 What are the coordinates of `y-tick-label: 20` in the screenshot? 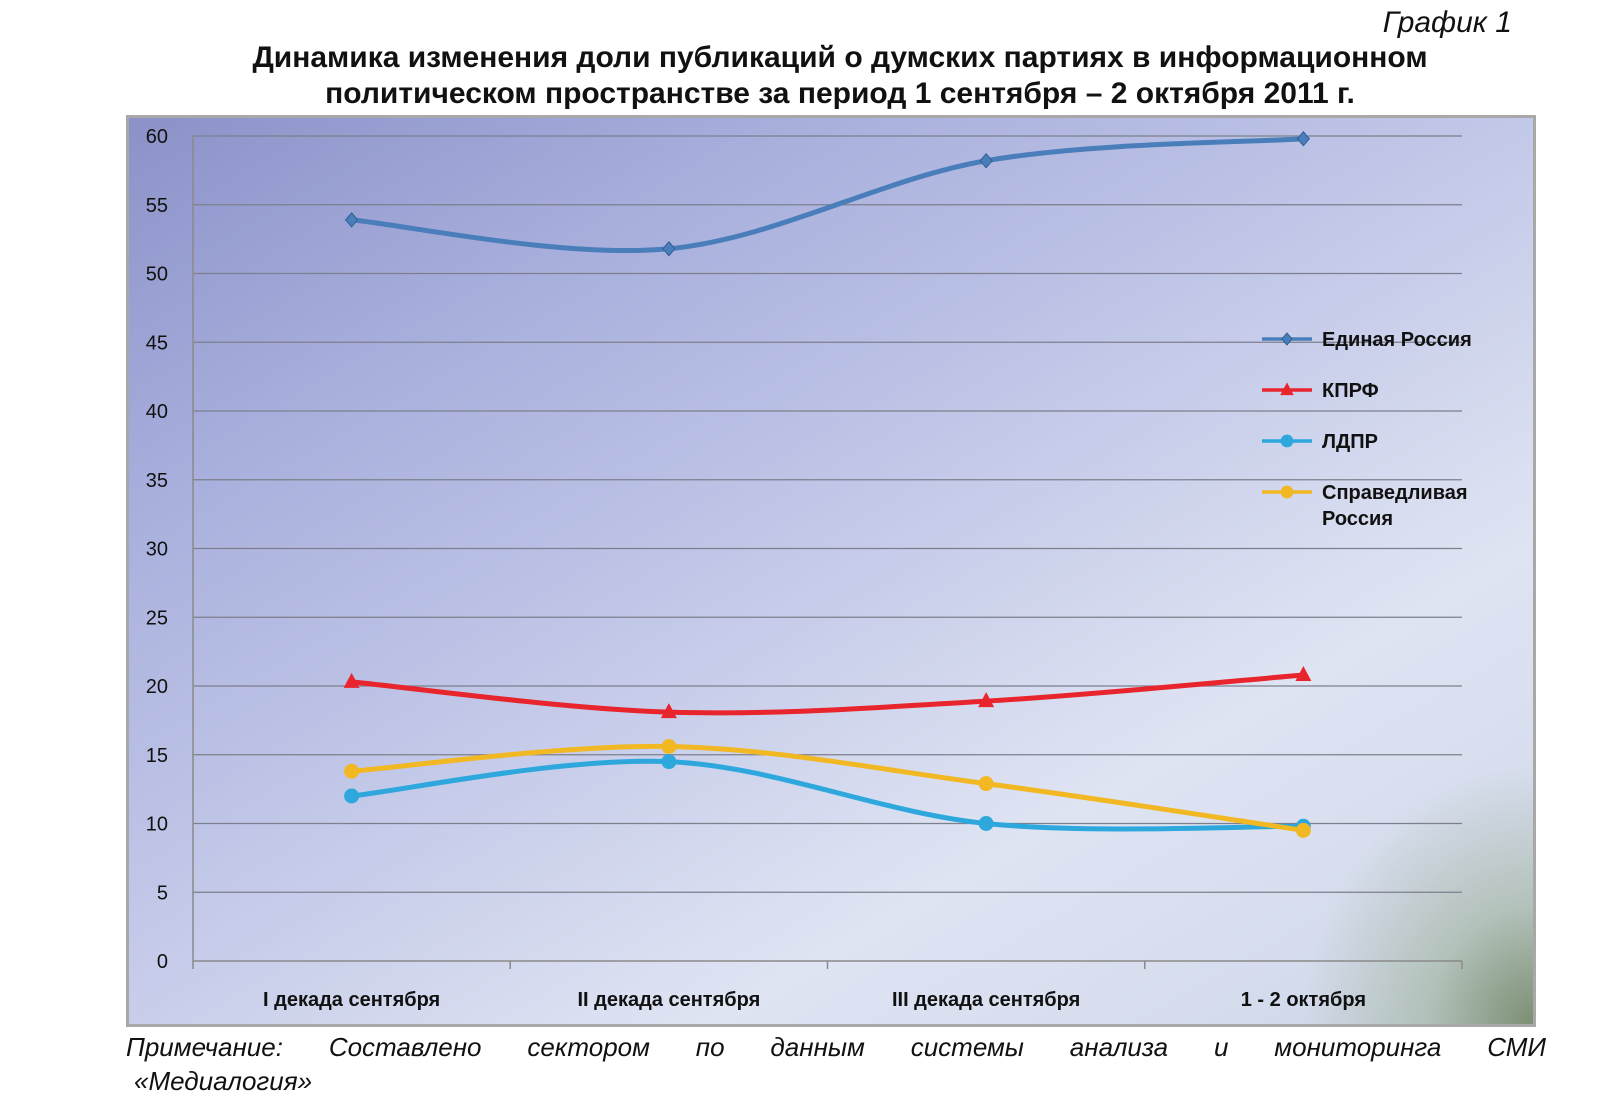 It's located at (157, 687).